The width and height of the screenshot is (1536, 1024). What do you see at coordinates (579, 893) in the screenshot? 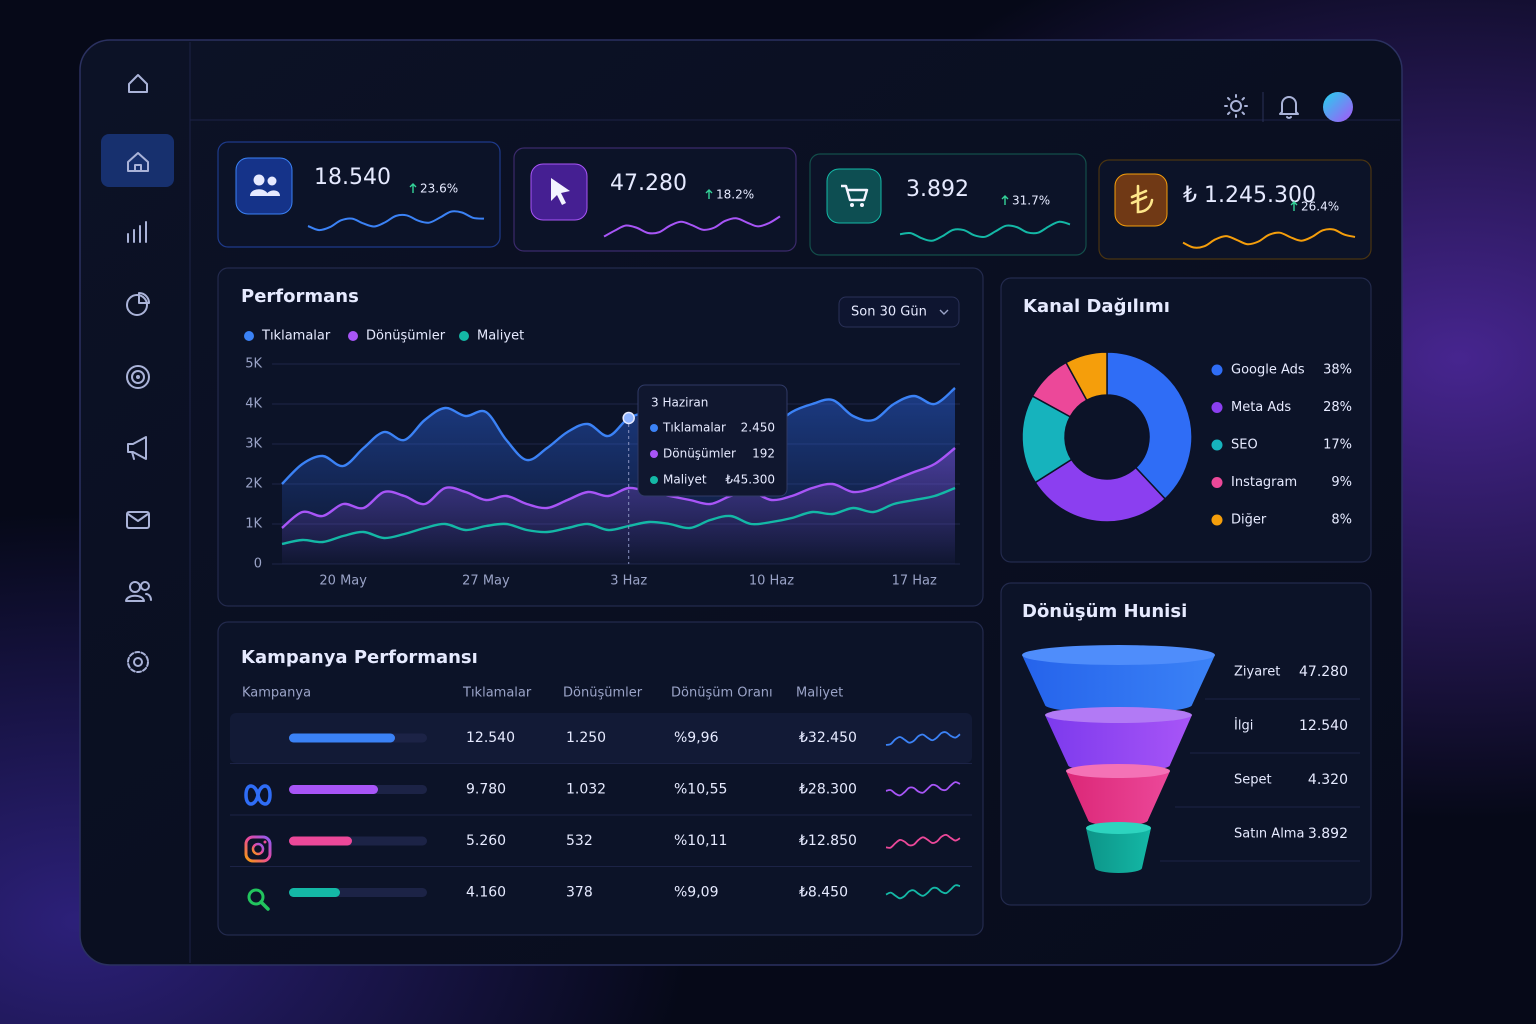
I see `table-cell: 378` at bounding box center [579, 893].